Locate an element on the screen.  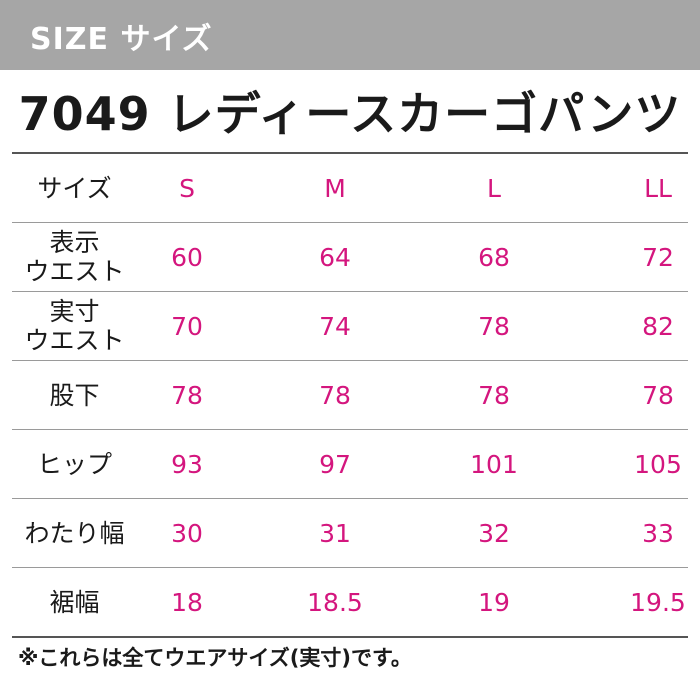
table-cell: S is located at coordinates (187, 188).